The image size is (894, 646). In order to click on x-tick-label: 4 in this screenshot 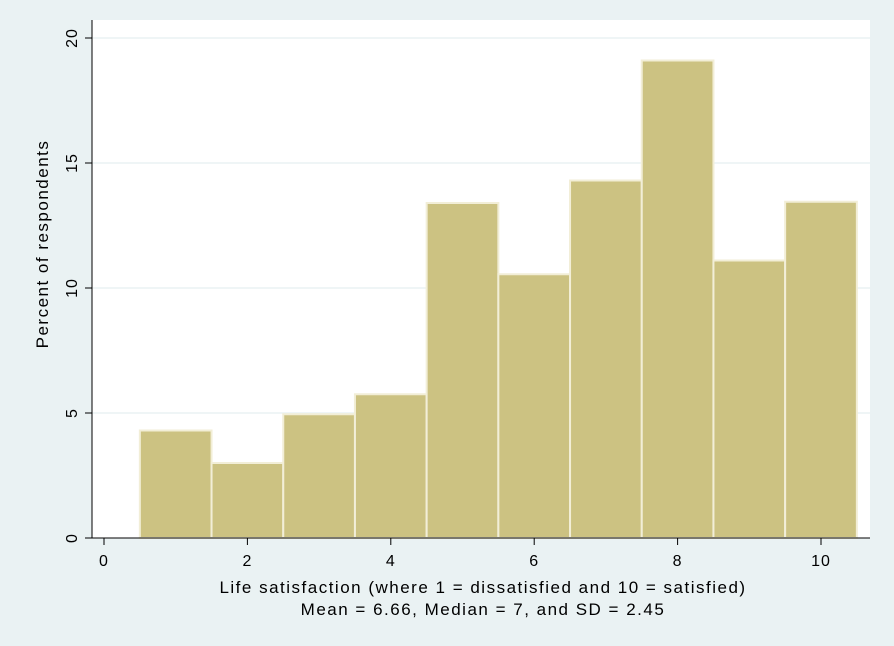, I will do `click(391, 561)`.